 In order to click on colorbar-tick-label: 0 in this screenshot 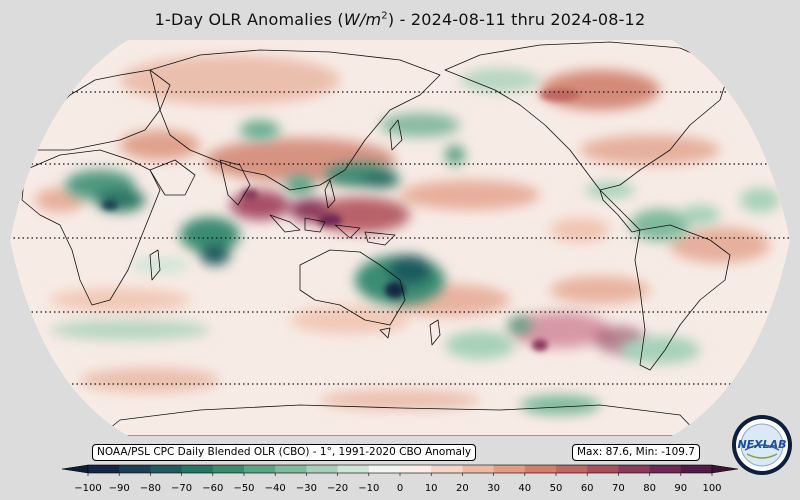, I will do `click(400, 488)`.